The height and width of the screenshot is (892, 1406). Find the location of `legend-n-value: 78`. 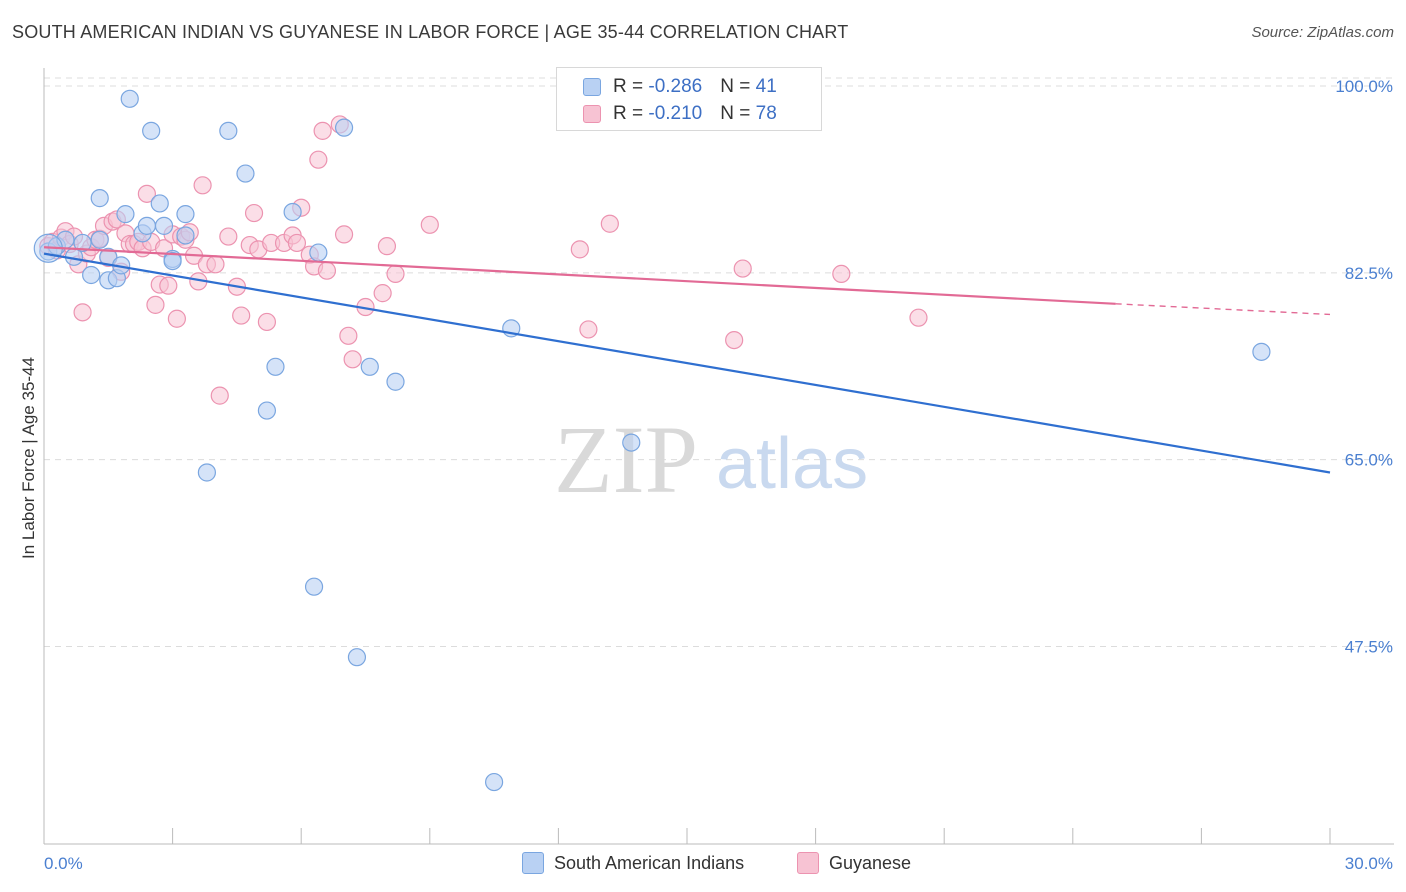

legend-n-value: 78 is located at coordinates (766, 113).